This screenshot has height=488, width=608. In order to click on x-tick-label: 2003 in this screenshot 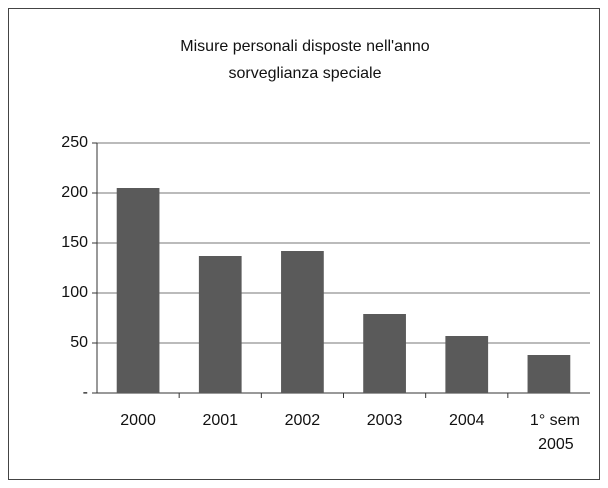, I will do `click(385, 420)`.